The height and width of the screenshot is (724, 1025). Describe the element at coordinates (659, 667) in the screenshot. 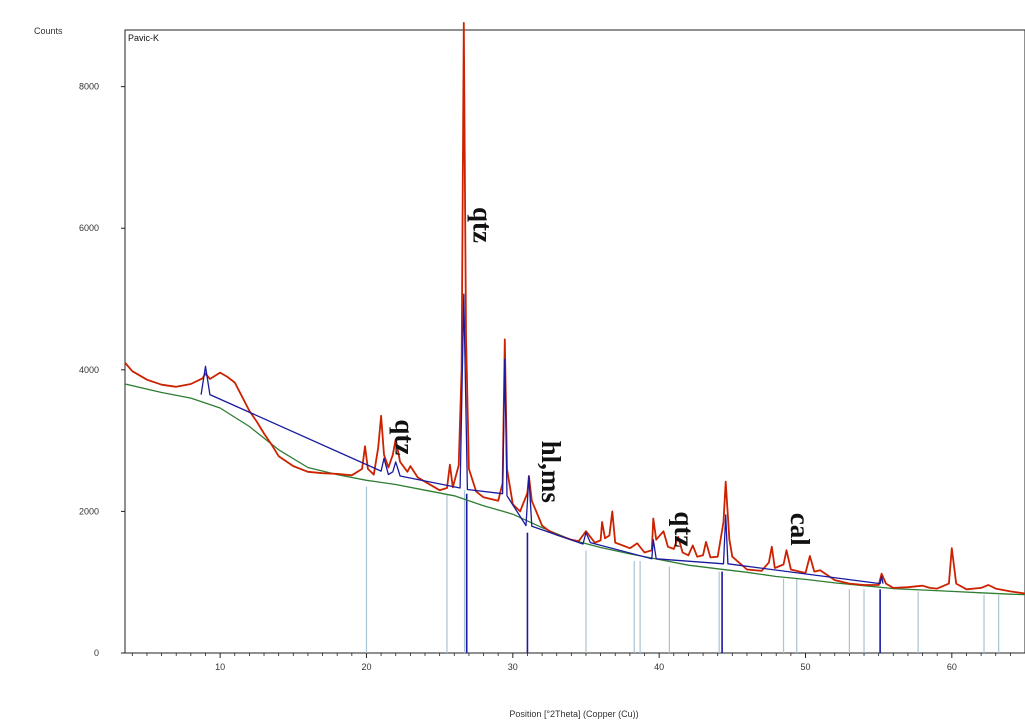

I see `x-tick-label-40: 40` at that location.